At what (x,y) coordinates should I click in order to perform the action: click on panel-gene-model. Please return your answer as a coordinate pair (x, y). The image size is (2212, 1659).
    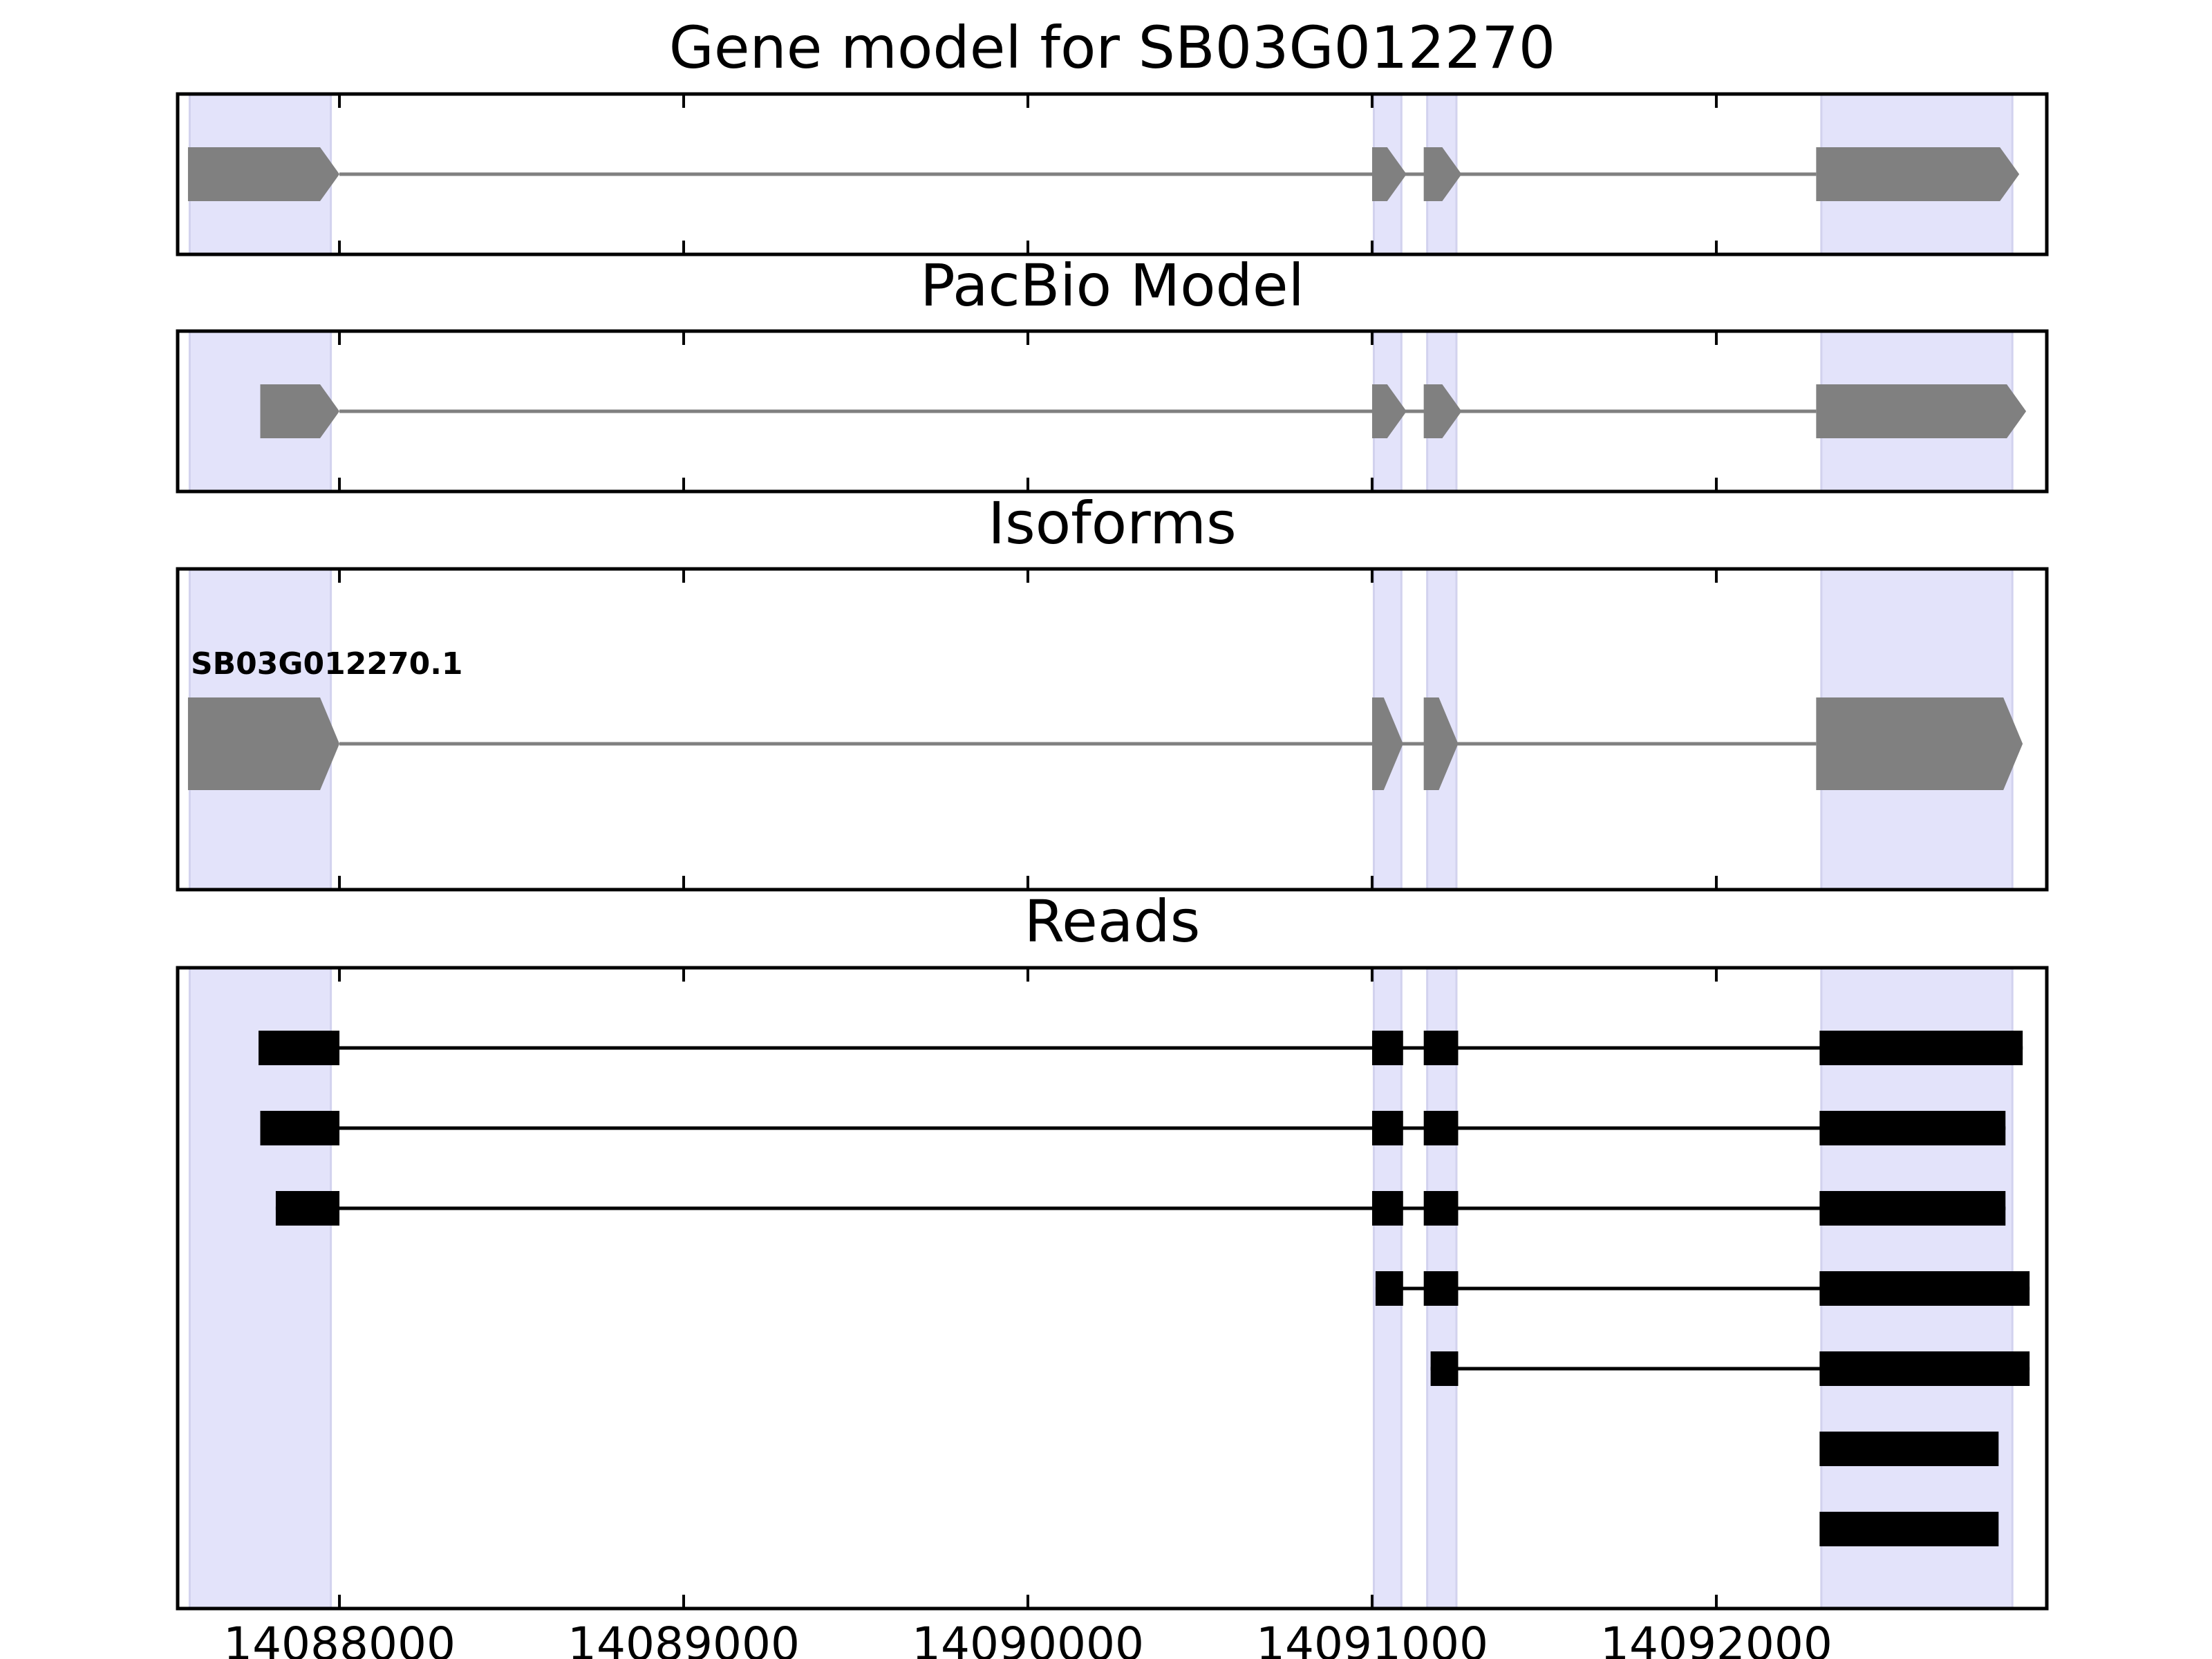
    Looking at the image, I should click on (1112, 174).